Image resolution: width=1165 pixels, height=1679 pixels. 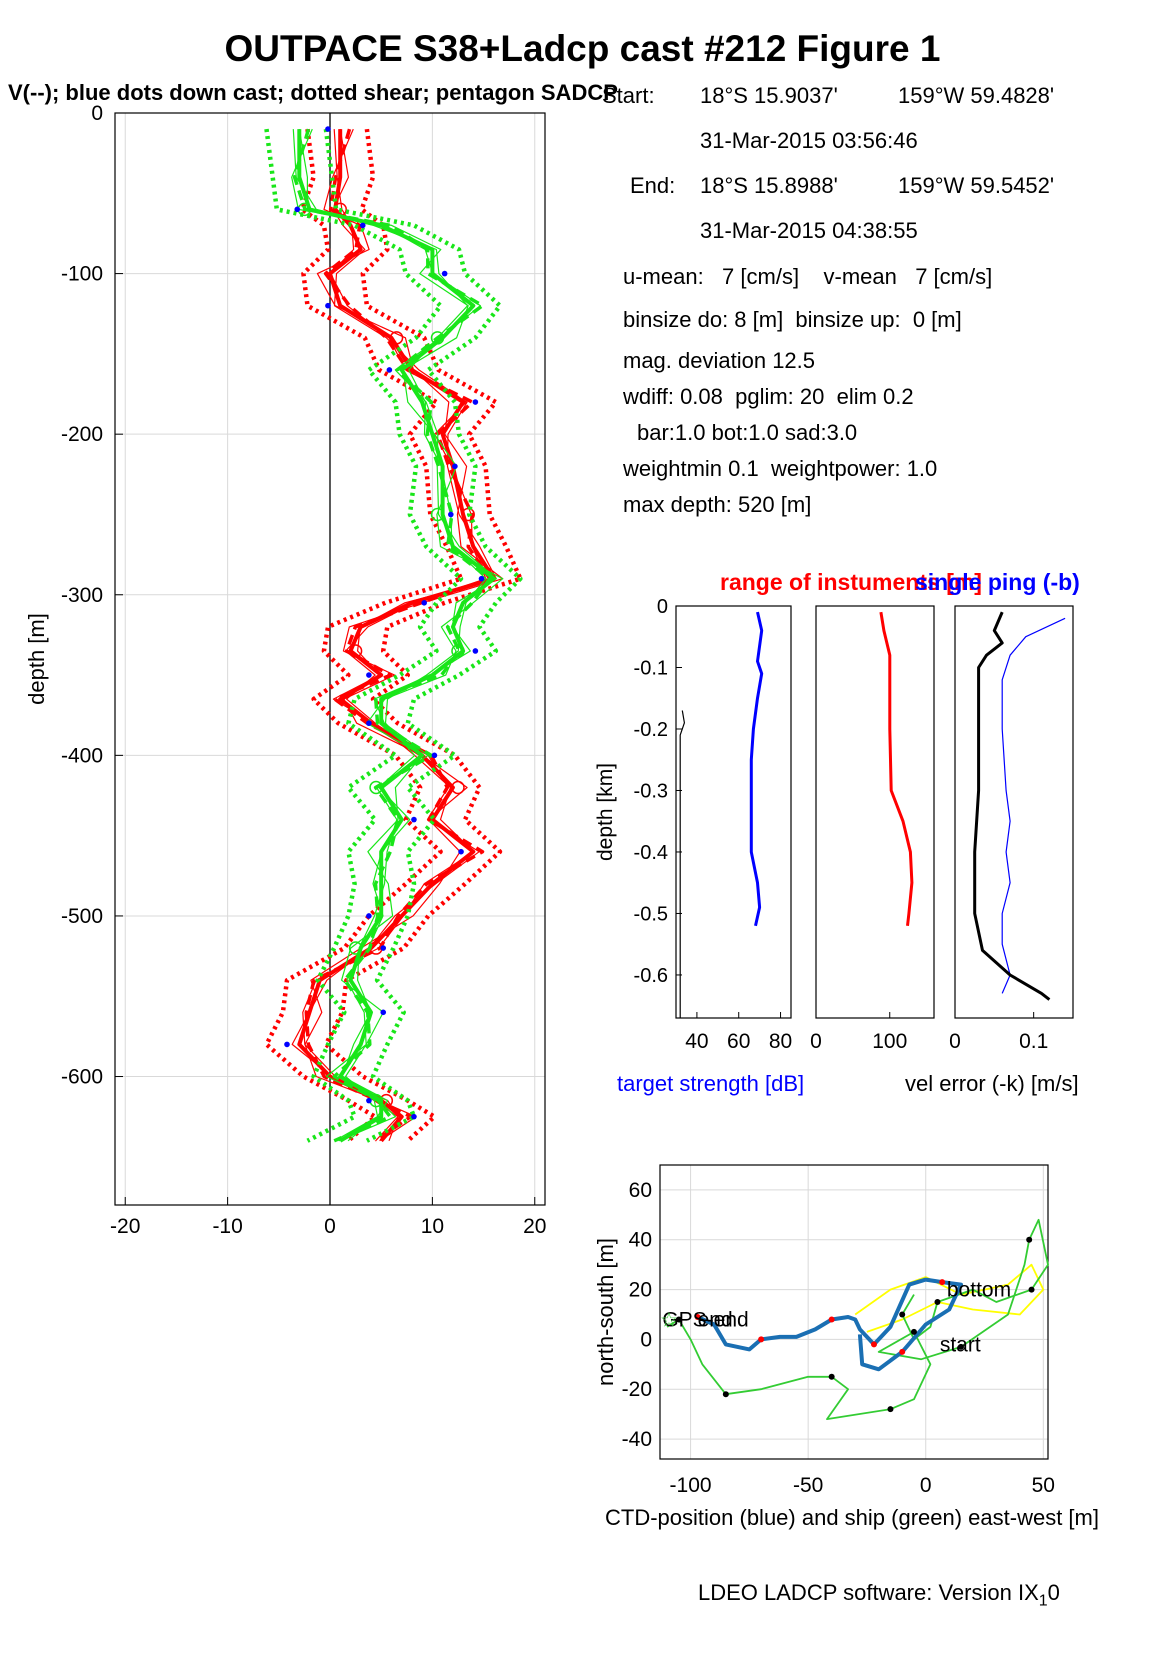 I want to click on sub-x-tick-label: 40, so click(x=696, y=1041).